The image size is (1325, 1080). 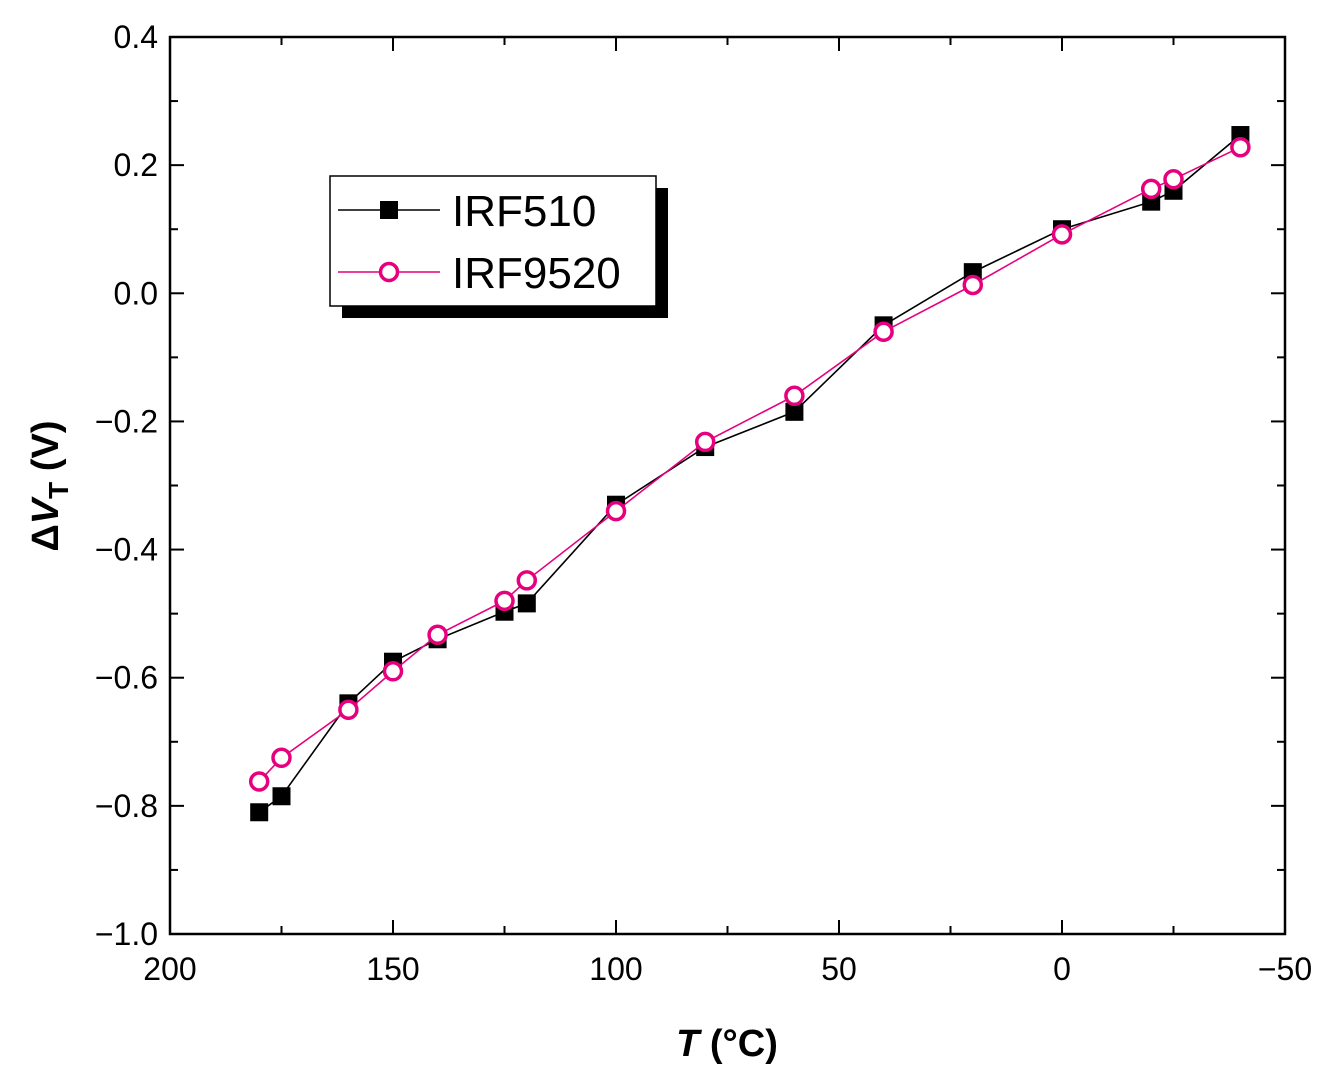 I want to click on x-tick-label: −50, so click(x=1285, y=969).